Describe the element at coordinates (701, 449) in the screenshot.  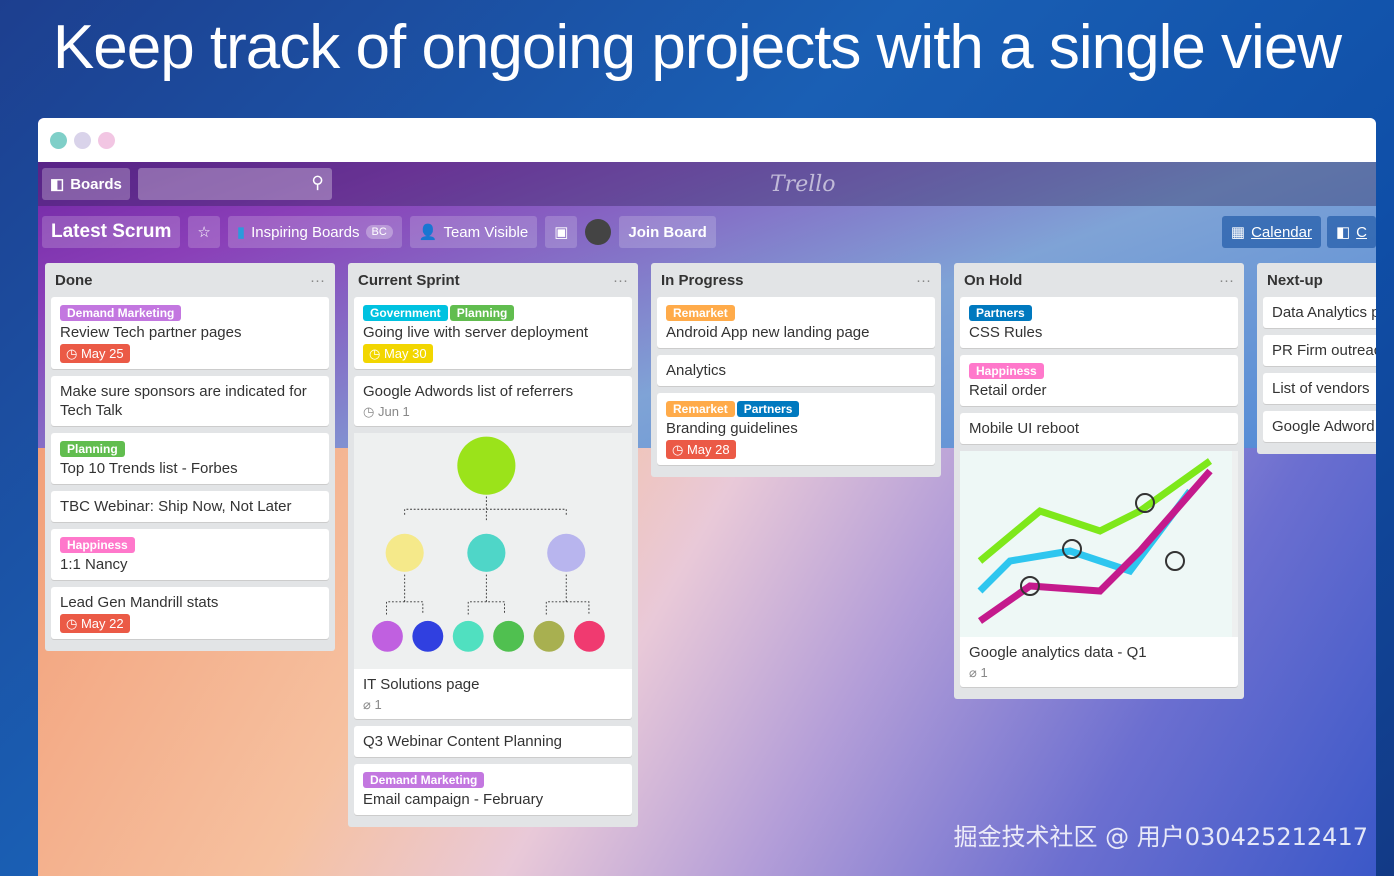
I see `due-date-badge: ◷ May 28` at that location.